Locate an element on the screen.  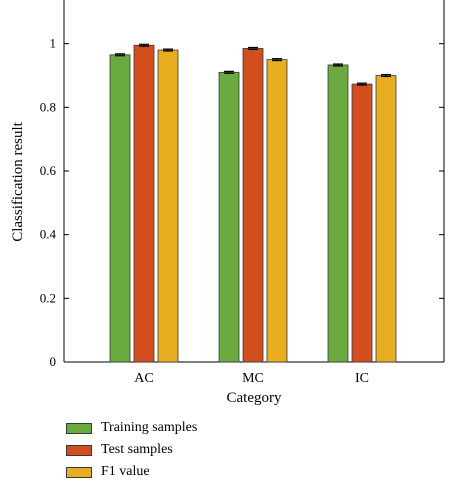
y-tick-label: 0.2 is located at coordinates (48, 297).